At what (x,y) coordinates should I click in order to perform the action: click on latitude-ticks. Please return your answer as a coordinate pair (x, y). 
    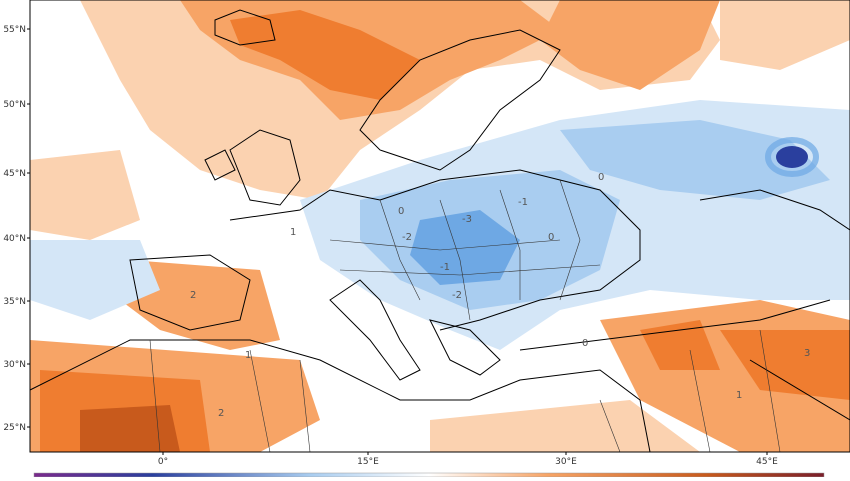
    Looking at the image, I should click on (28, 228).